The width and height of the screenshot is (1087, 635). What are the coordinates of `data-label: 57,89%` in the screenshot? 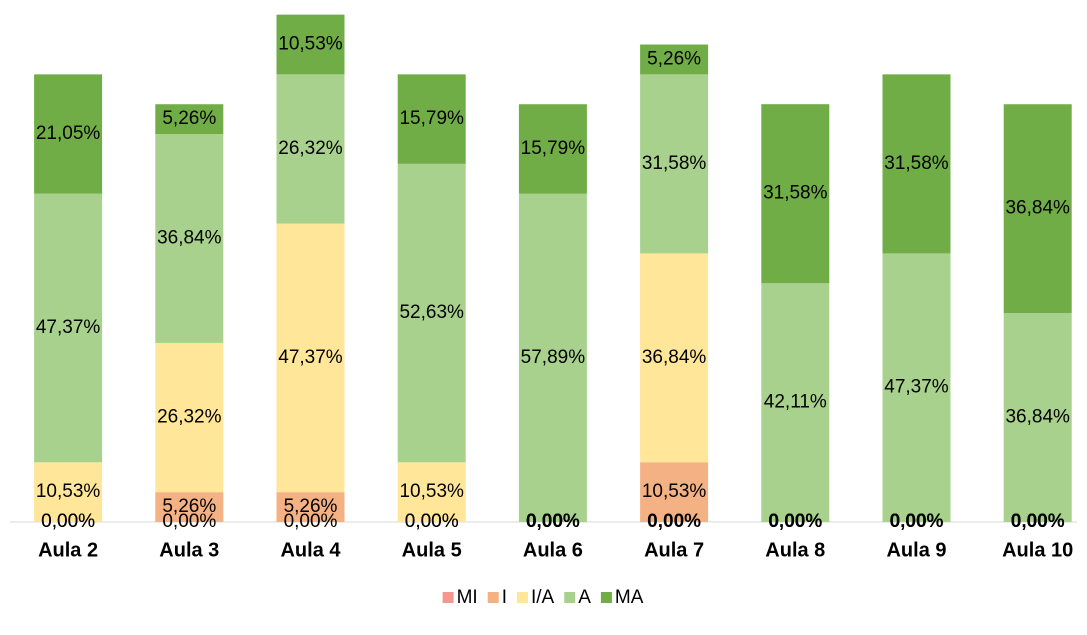 It's located at (553, 357).